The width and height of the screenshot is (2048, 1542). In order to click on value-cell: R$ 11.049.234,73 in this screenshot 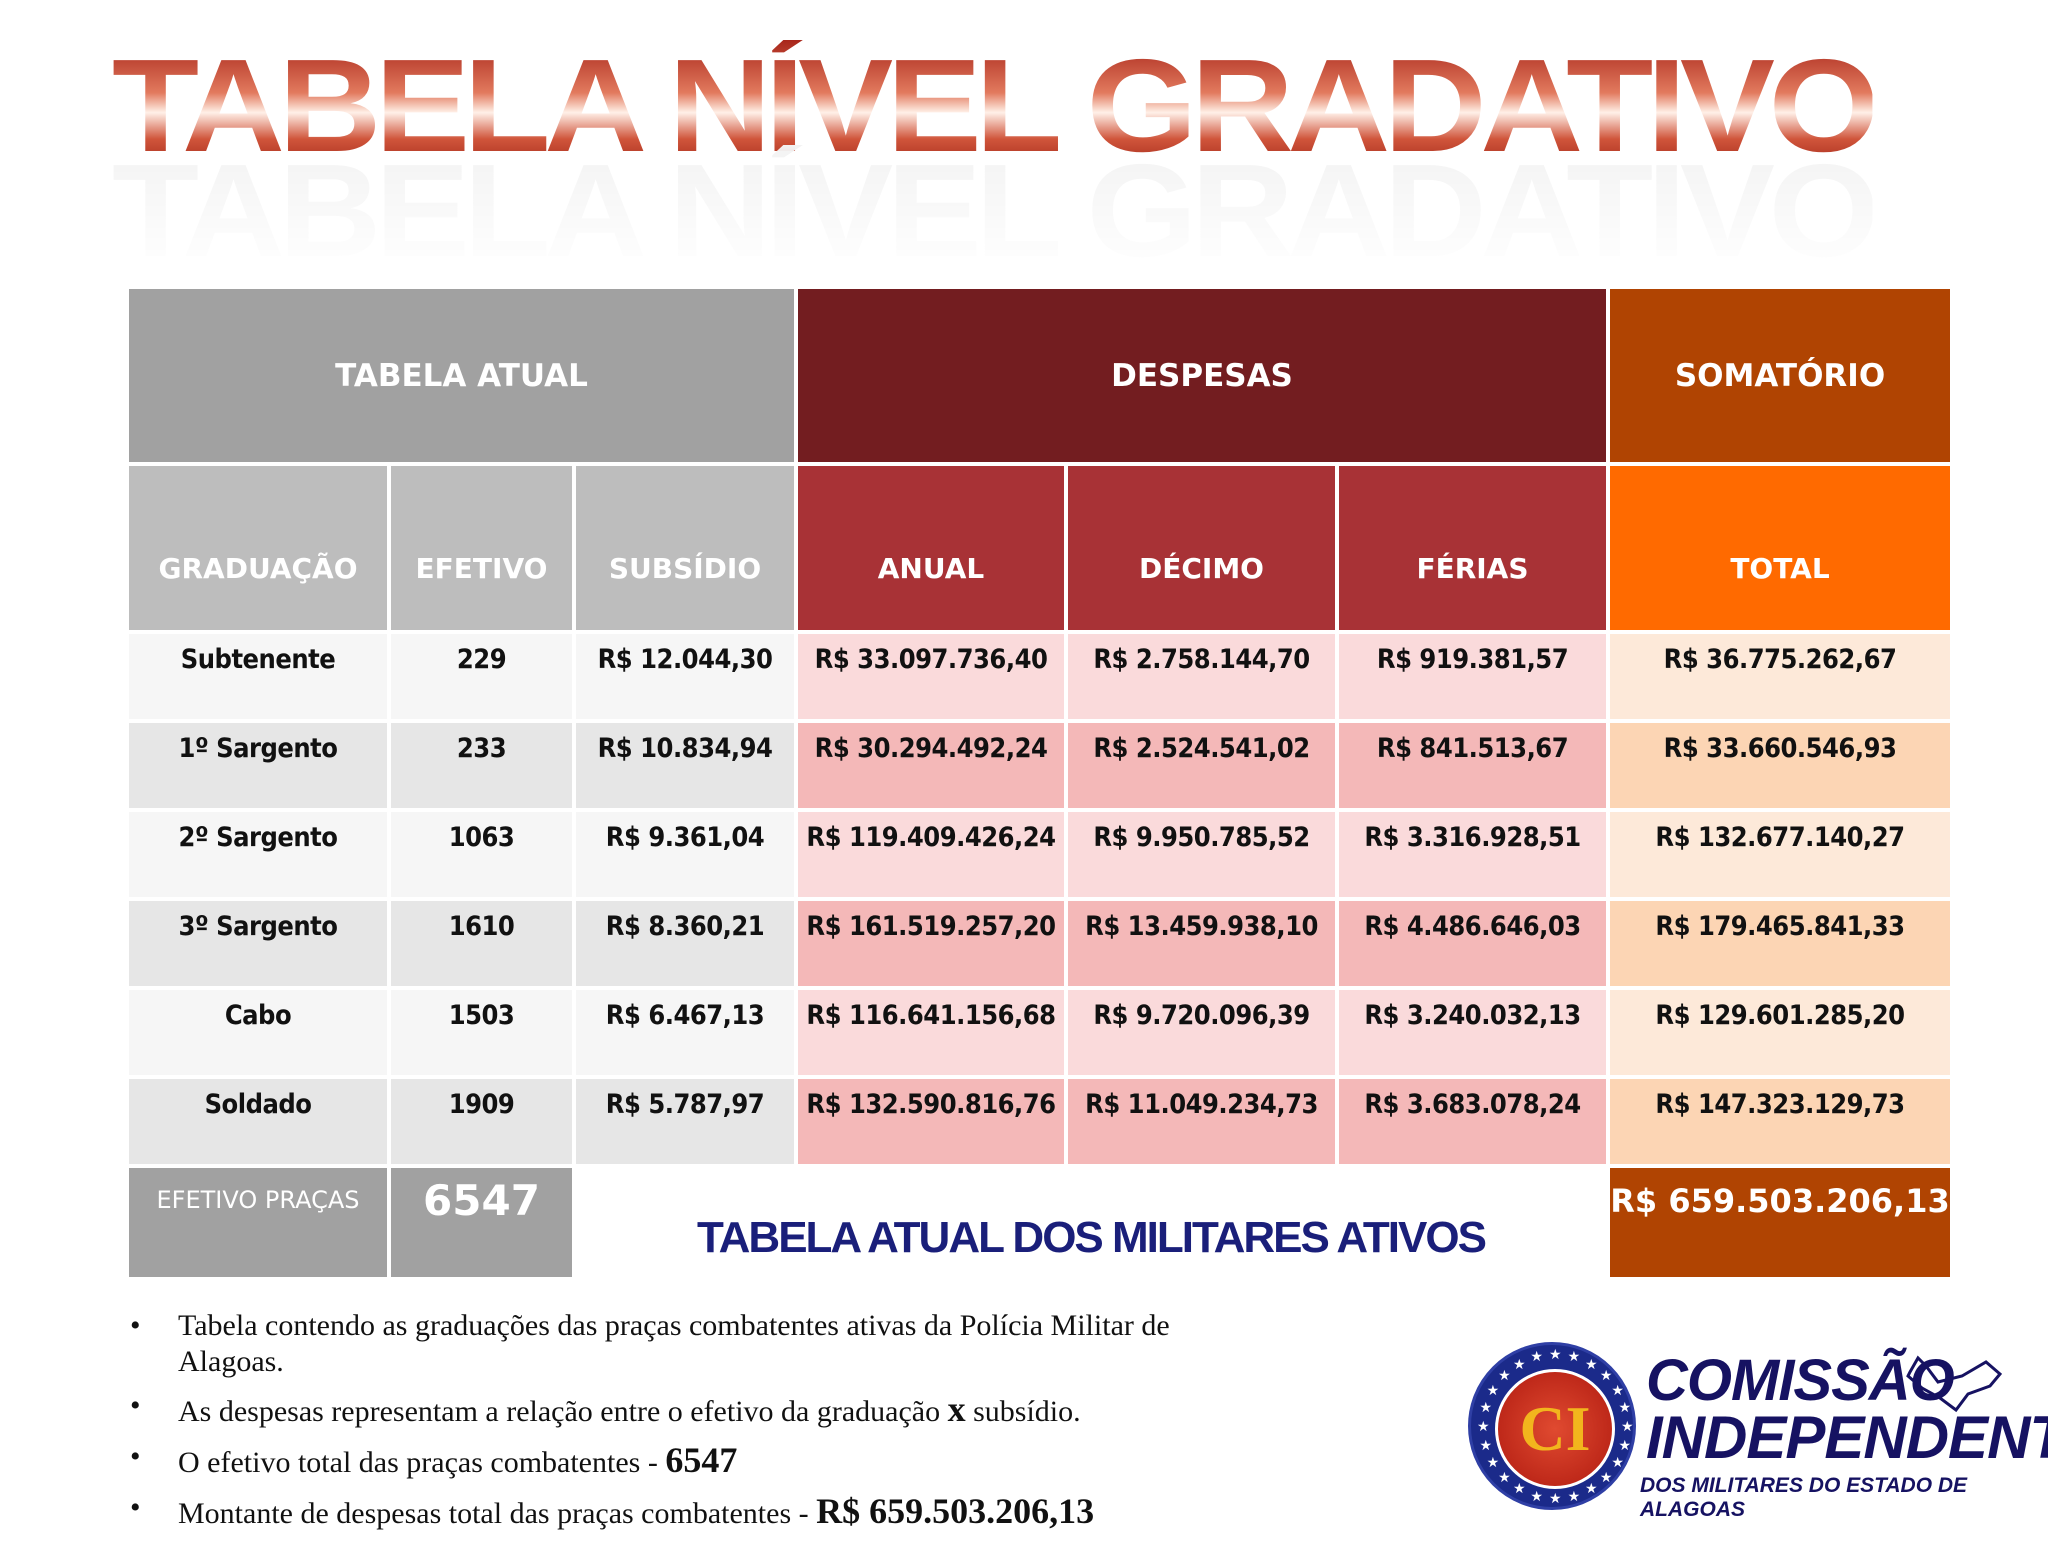, I will do `click(1201, 1121)`.